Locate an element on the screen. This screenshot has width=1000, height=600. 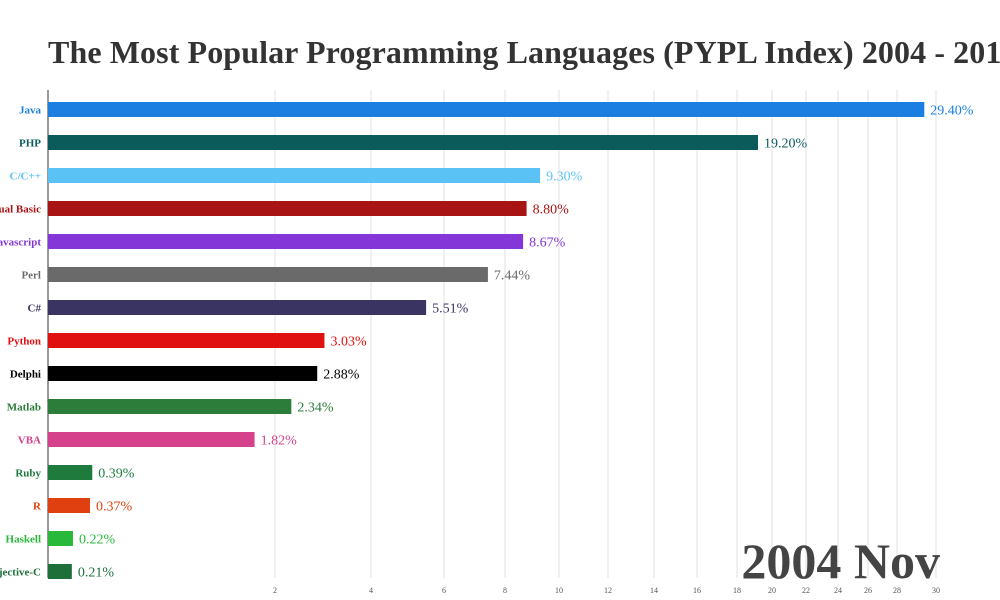
bar-javascript is located at coordinates (286, 241).